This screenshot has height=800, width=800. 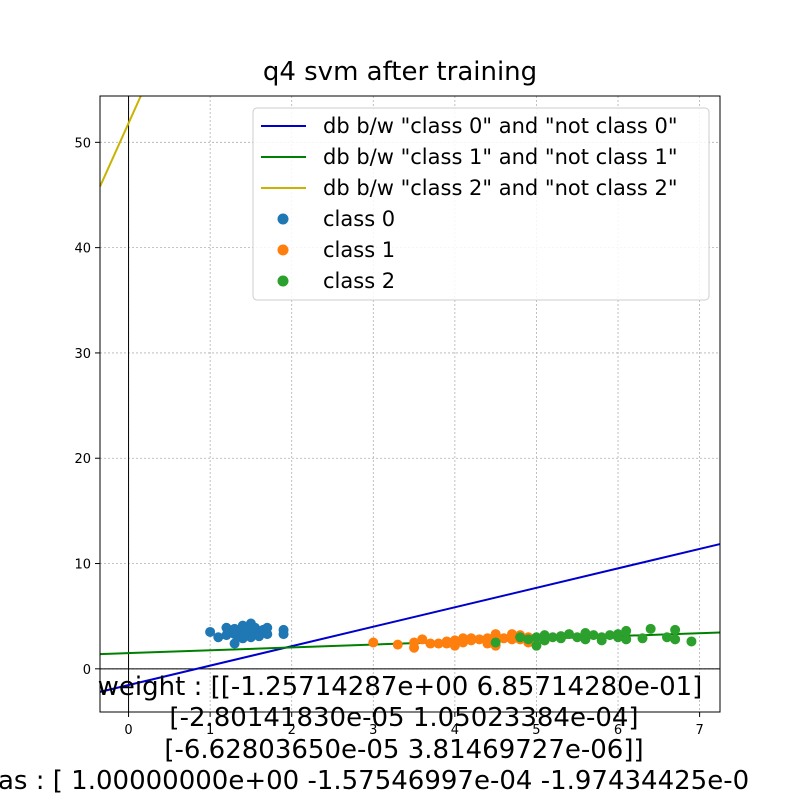 I want to click on x-tick-label: 1, so click(x=210, y=730).